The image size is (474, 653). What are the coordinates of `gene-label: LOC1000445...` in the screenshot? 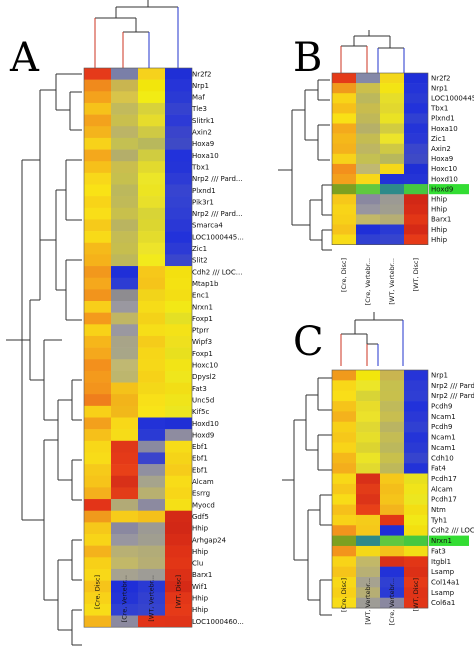 It's located at (218, 237).